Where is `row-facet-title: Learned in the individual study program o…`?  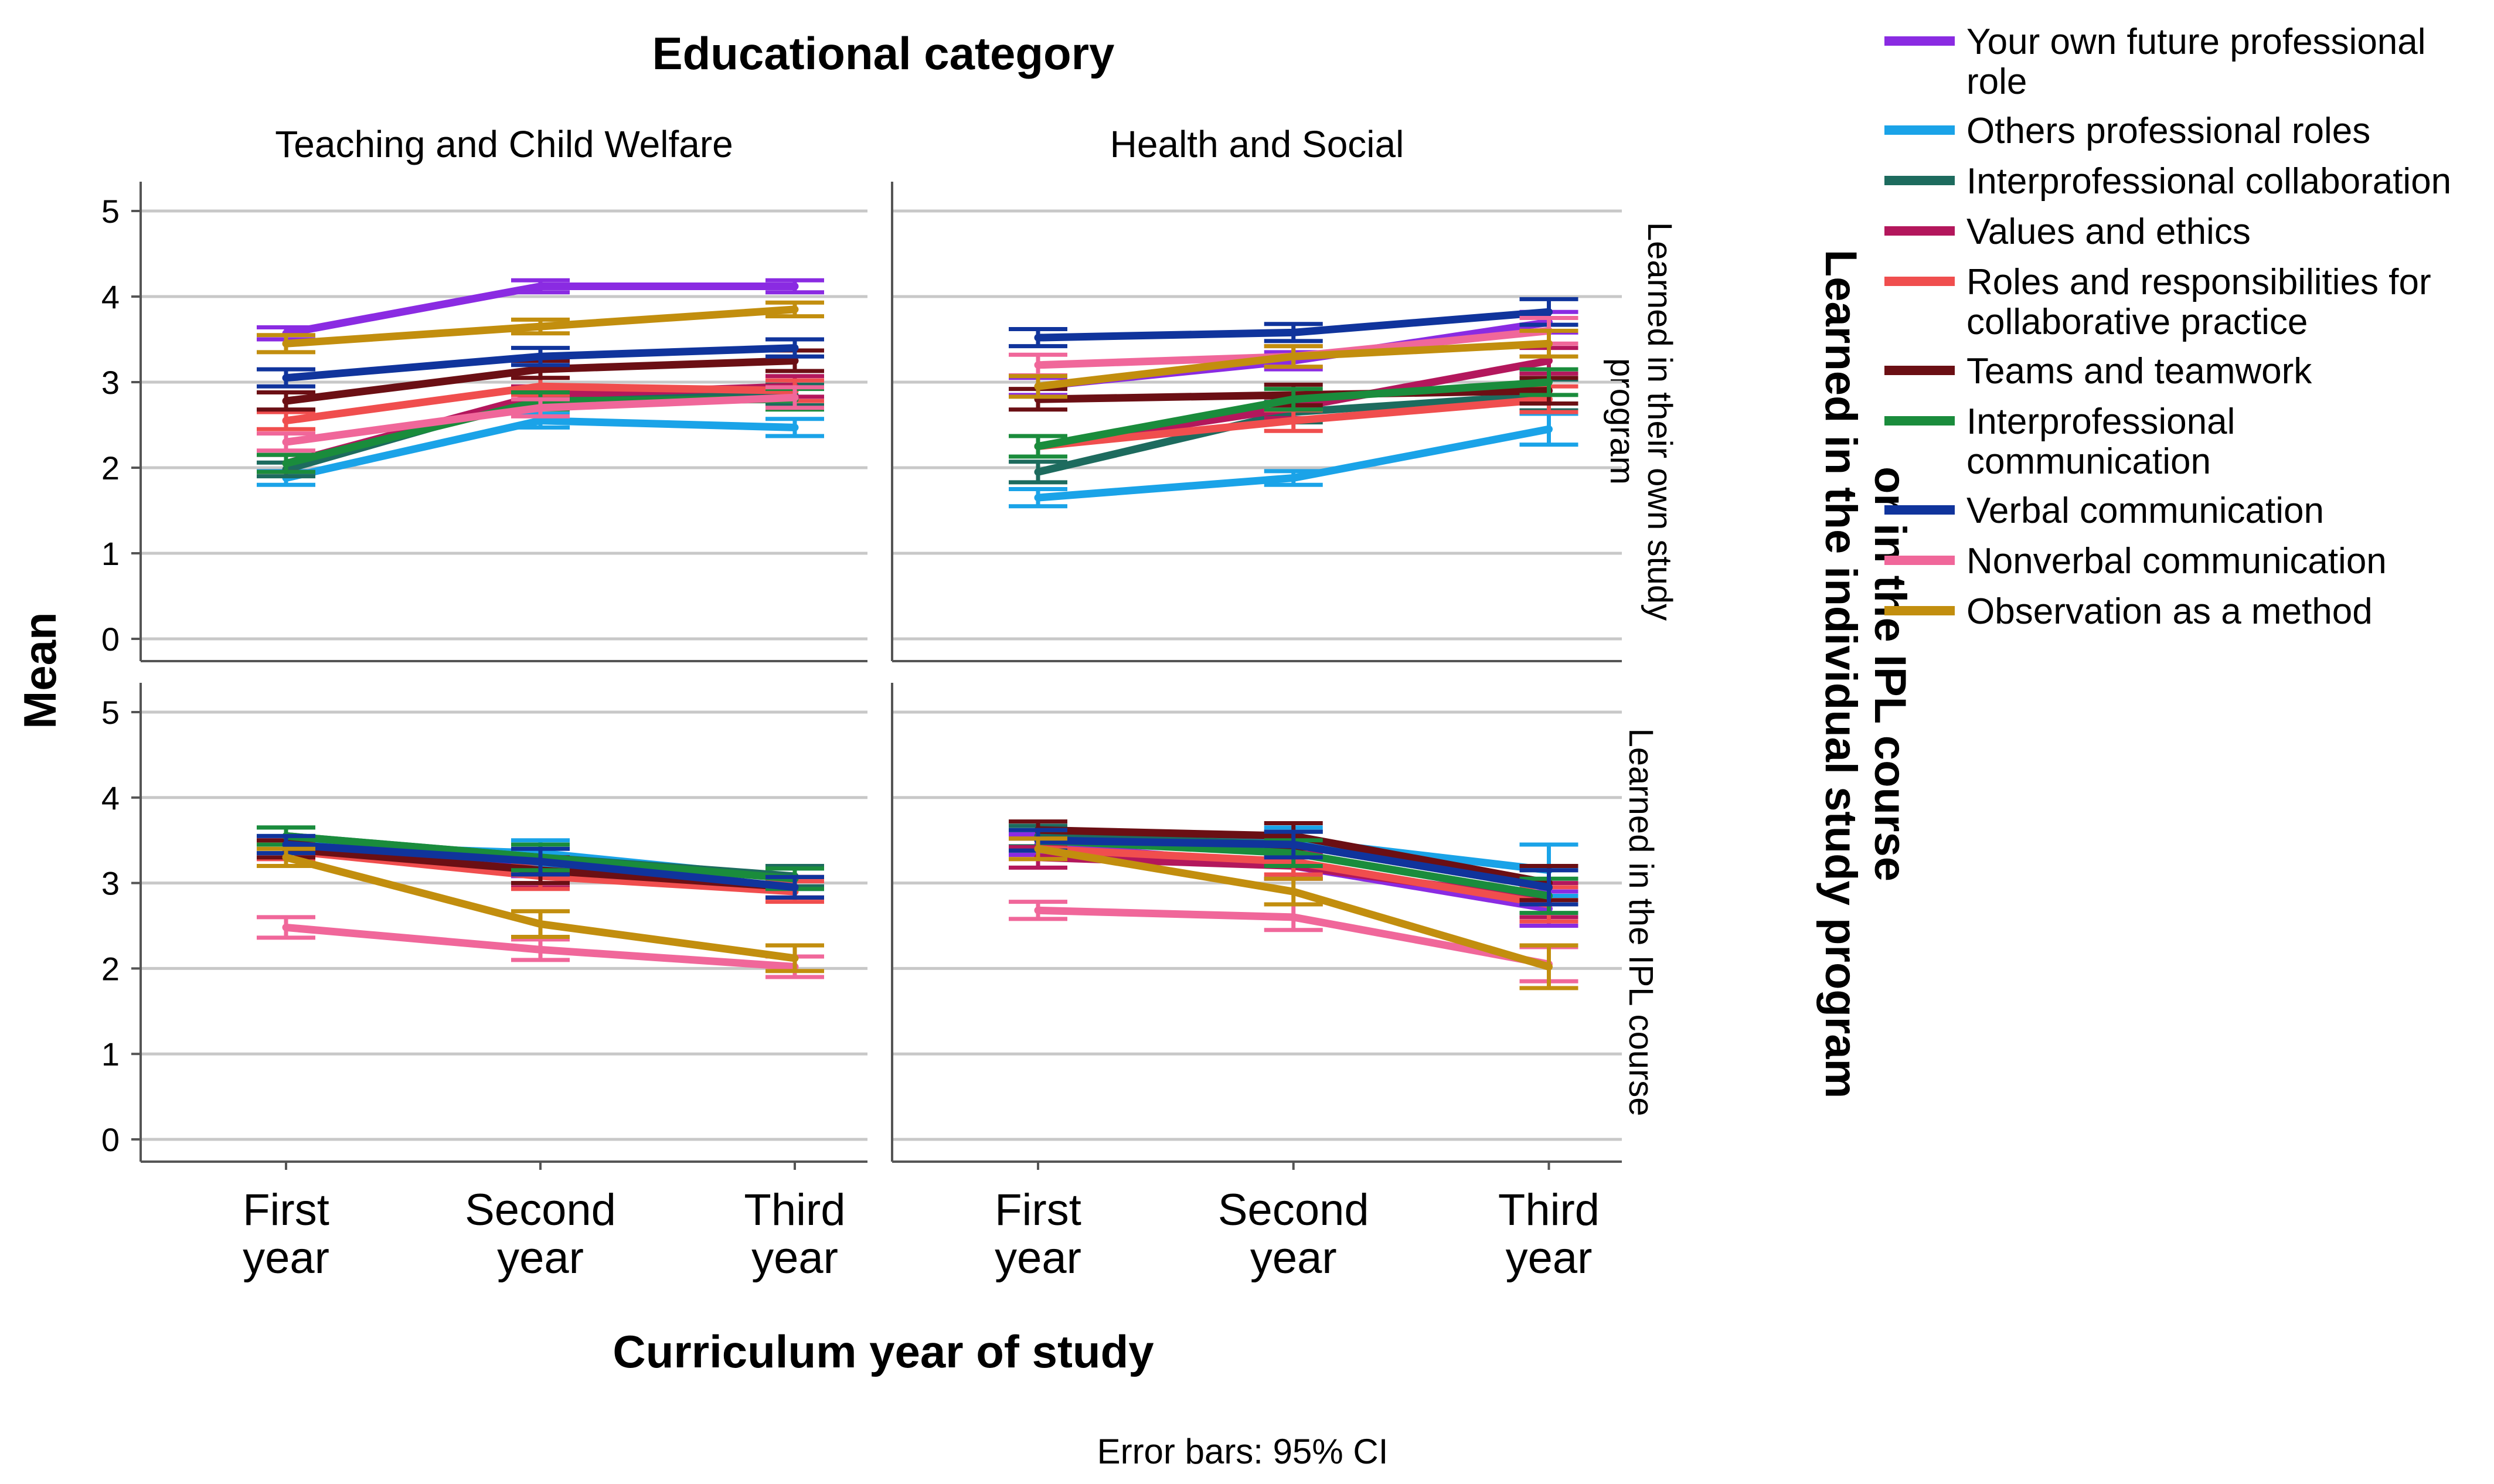 row-facet-title: Learned in the individual study program o… is located at coordinates (1865, 674).